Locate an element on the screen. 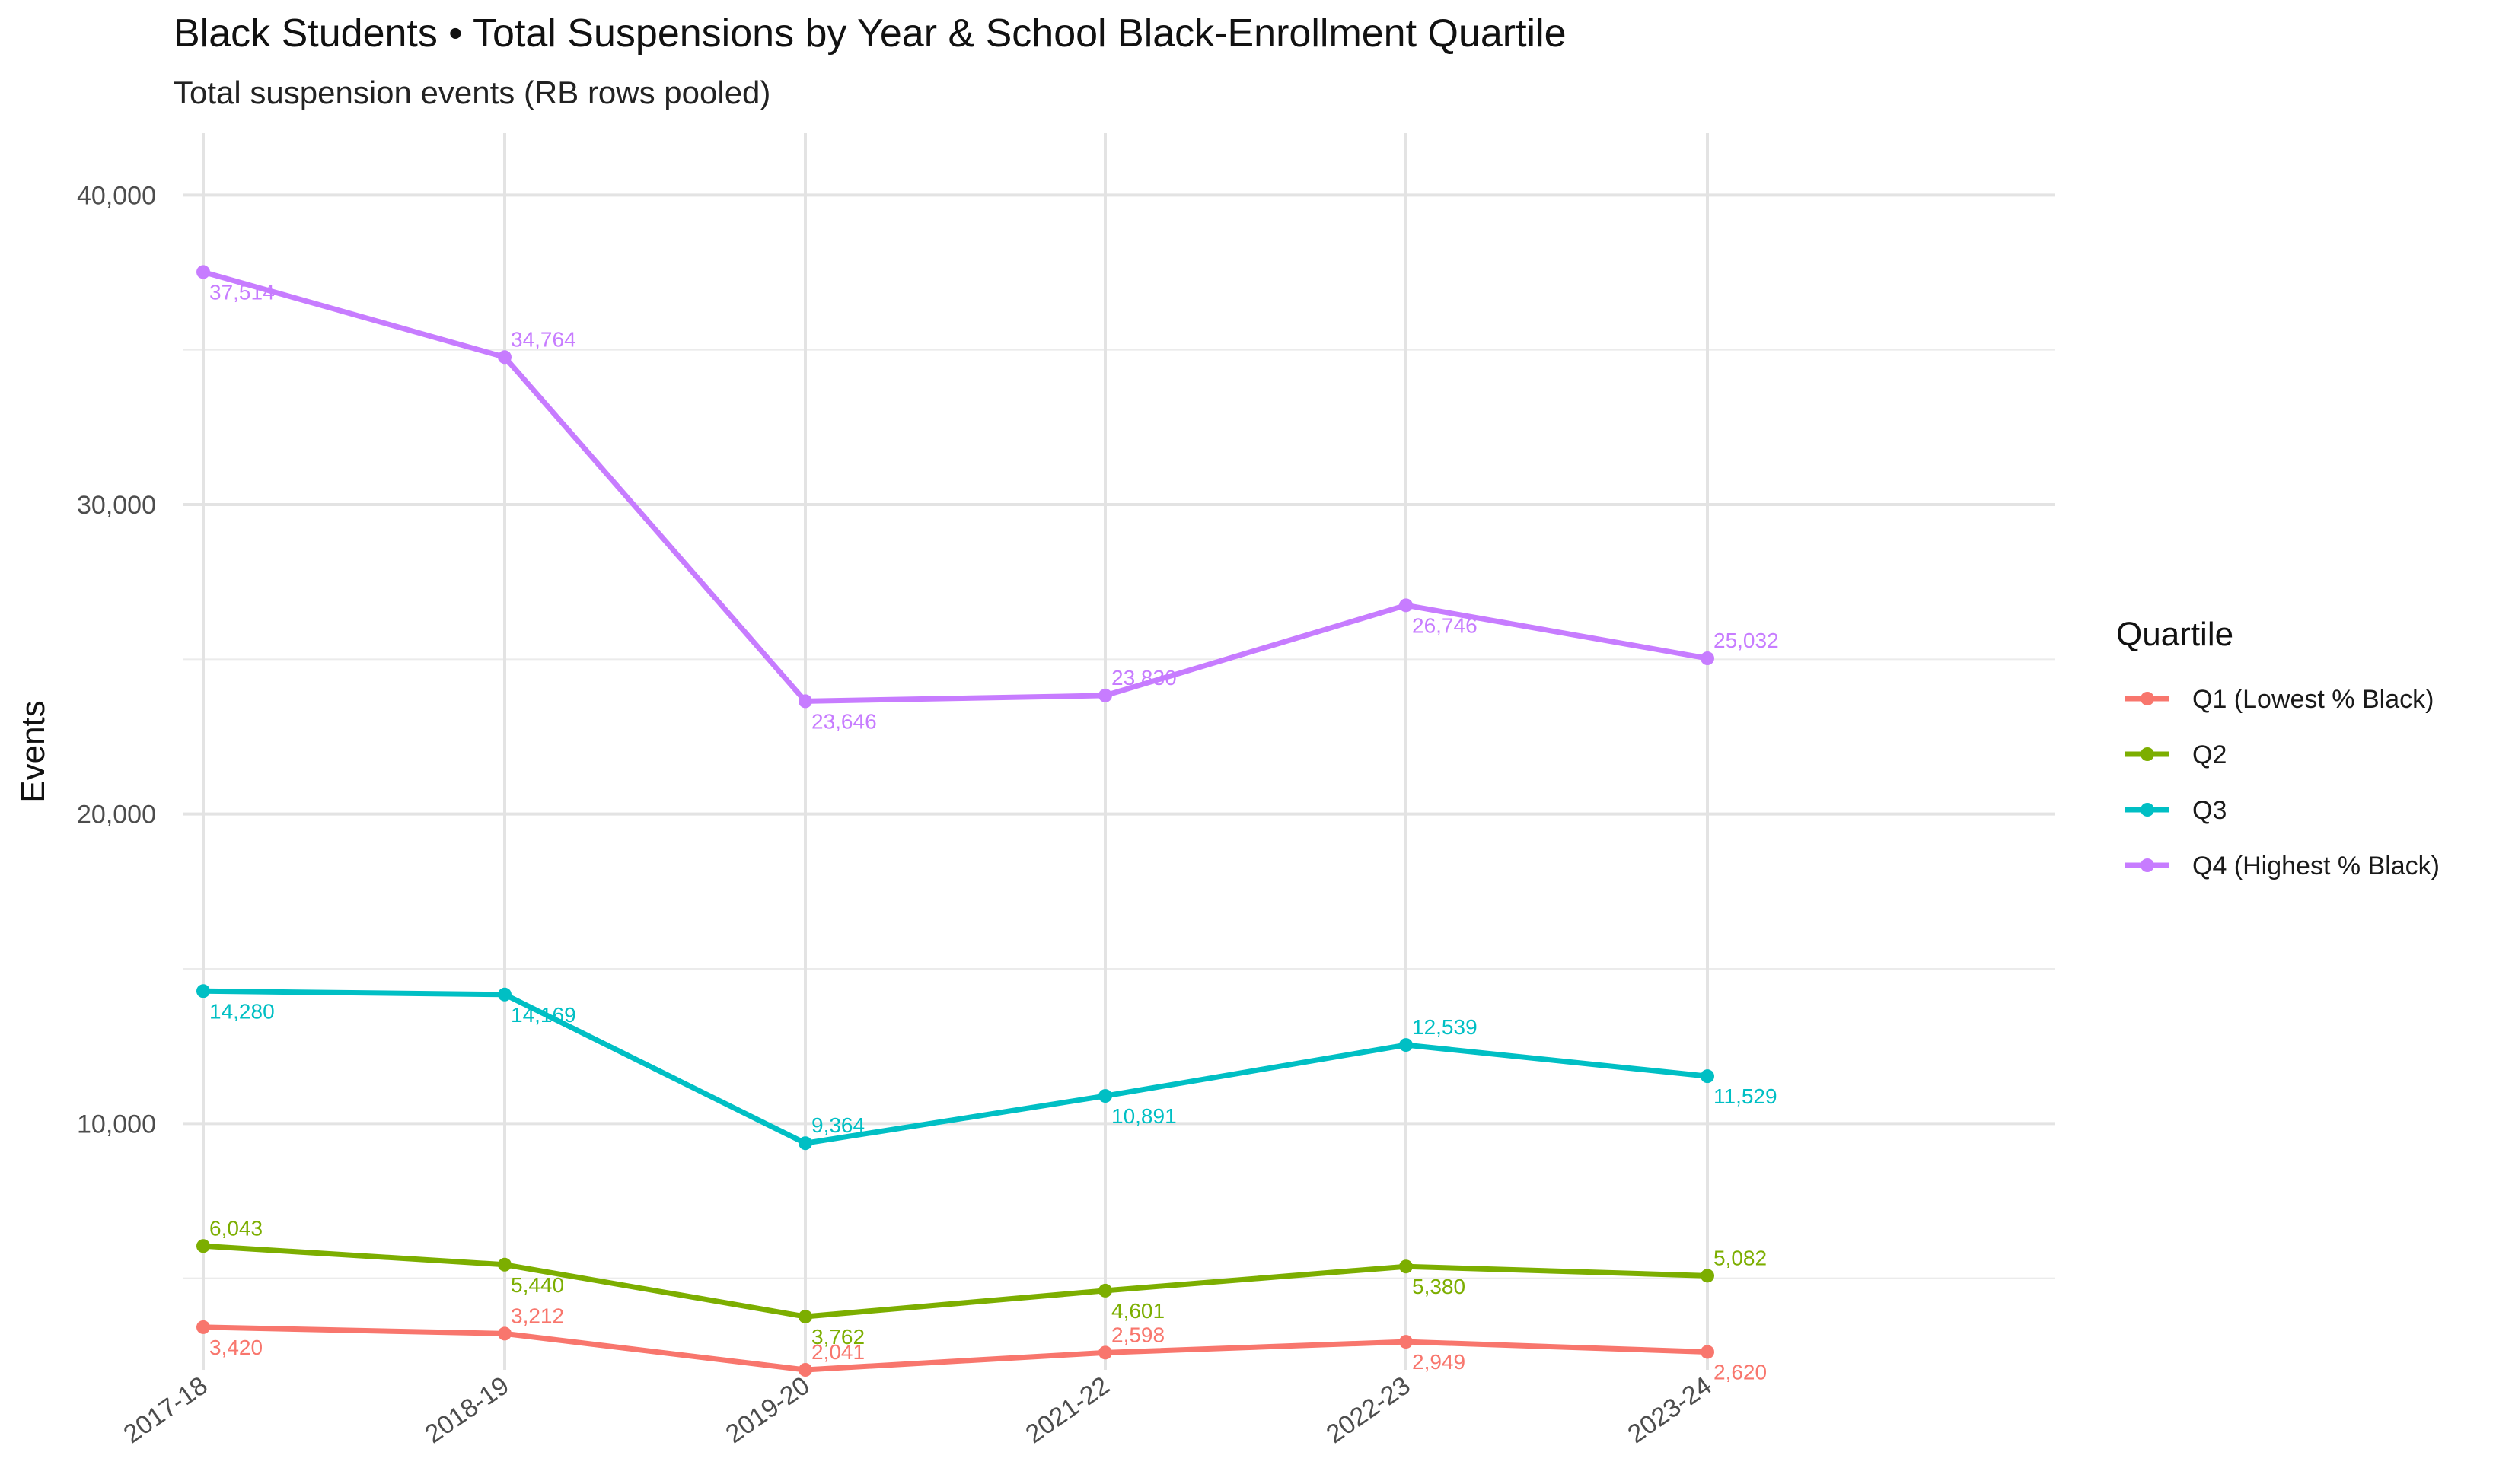  data-label: 26,746 is located at coordinates (1445, 625).